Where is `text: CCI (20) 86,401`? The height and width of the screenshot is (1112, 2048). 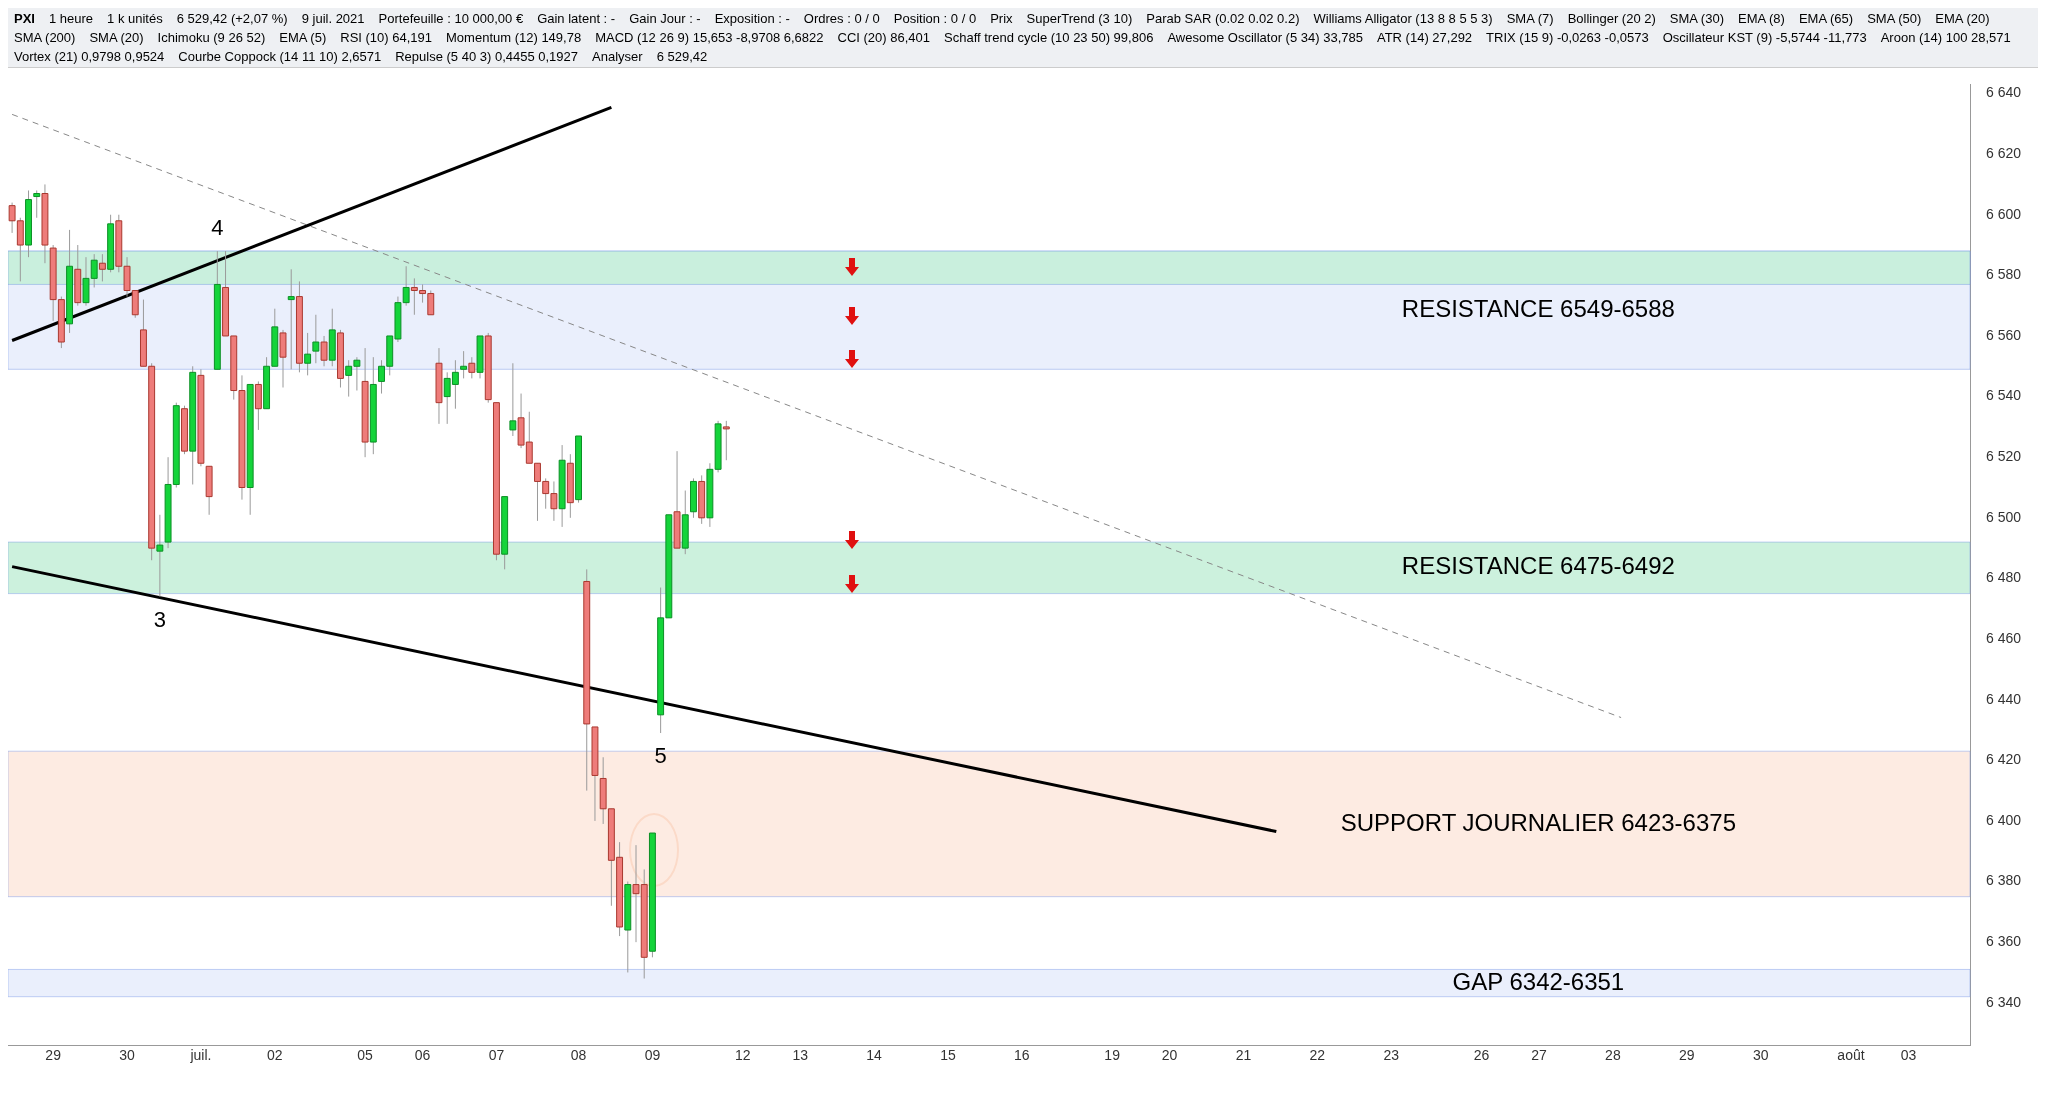 text: CCI (20) 86,401 is located at coordinates (884, 37).